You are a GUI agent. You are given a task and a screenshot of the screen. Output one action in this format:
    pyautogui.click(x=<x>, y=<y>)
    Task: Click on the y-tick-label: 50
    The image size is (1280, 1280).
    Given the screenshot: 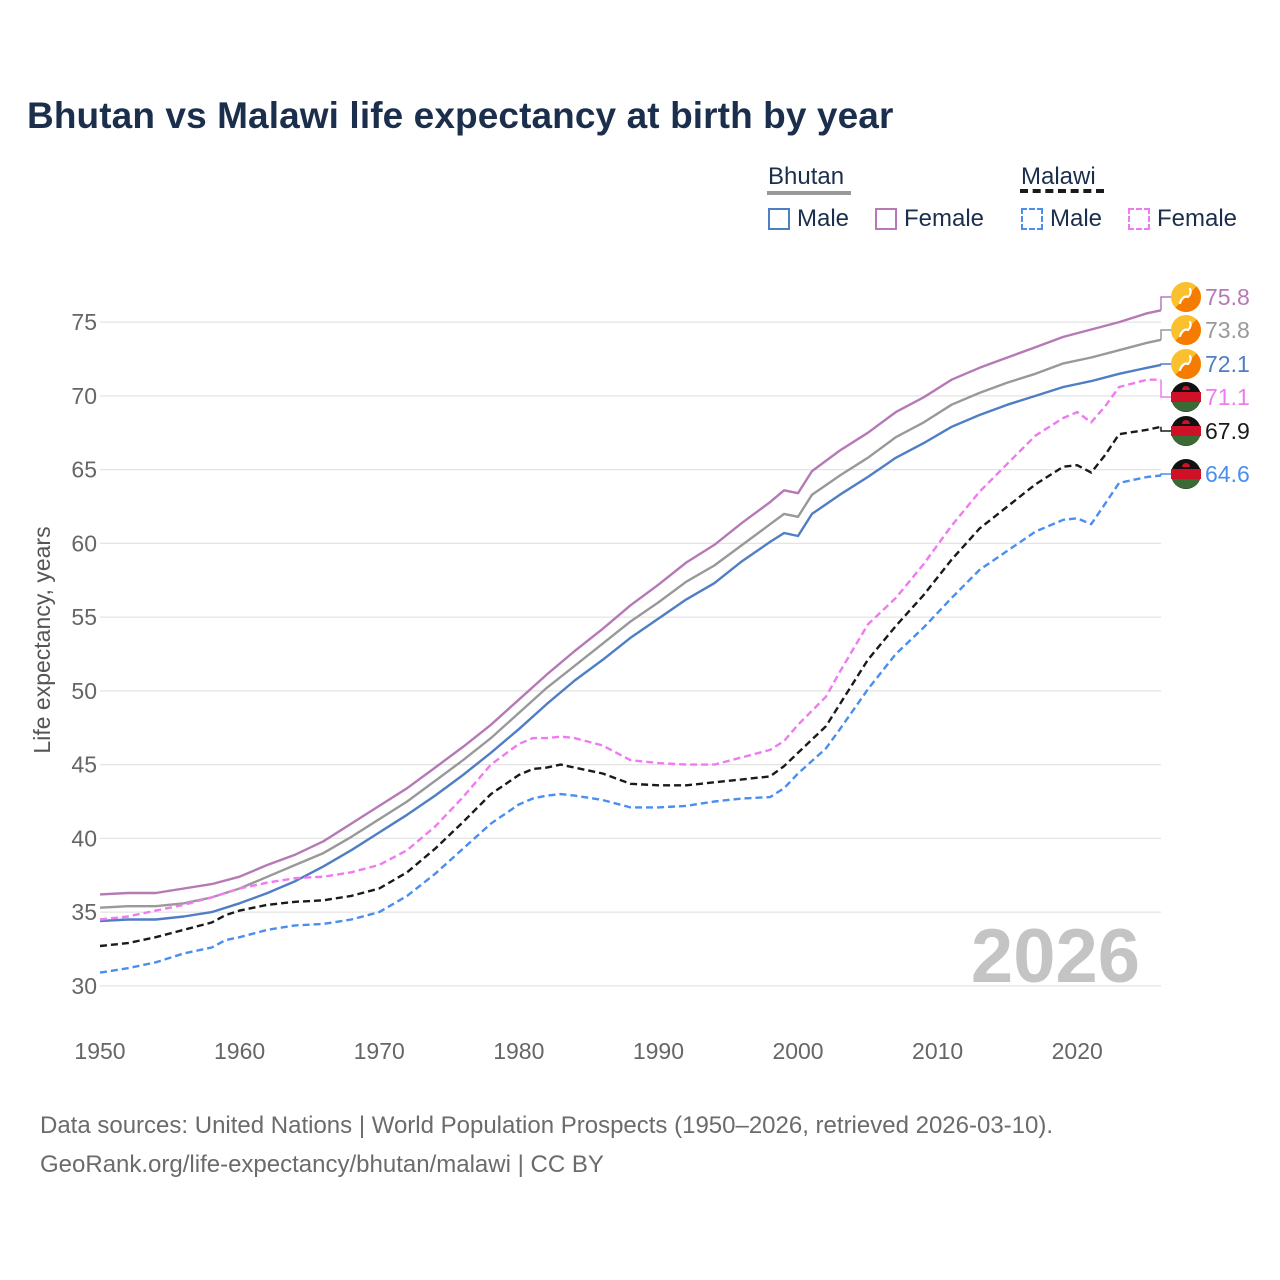 What is the action you would take?
    pyautogui.click(x=84, y=691)
    